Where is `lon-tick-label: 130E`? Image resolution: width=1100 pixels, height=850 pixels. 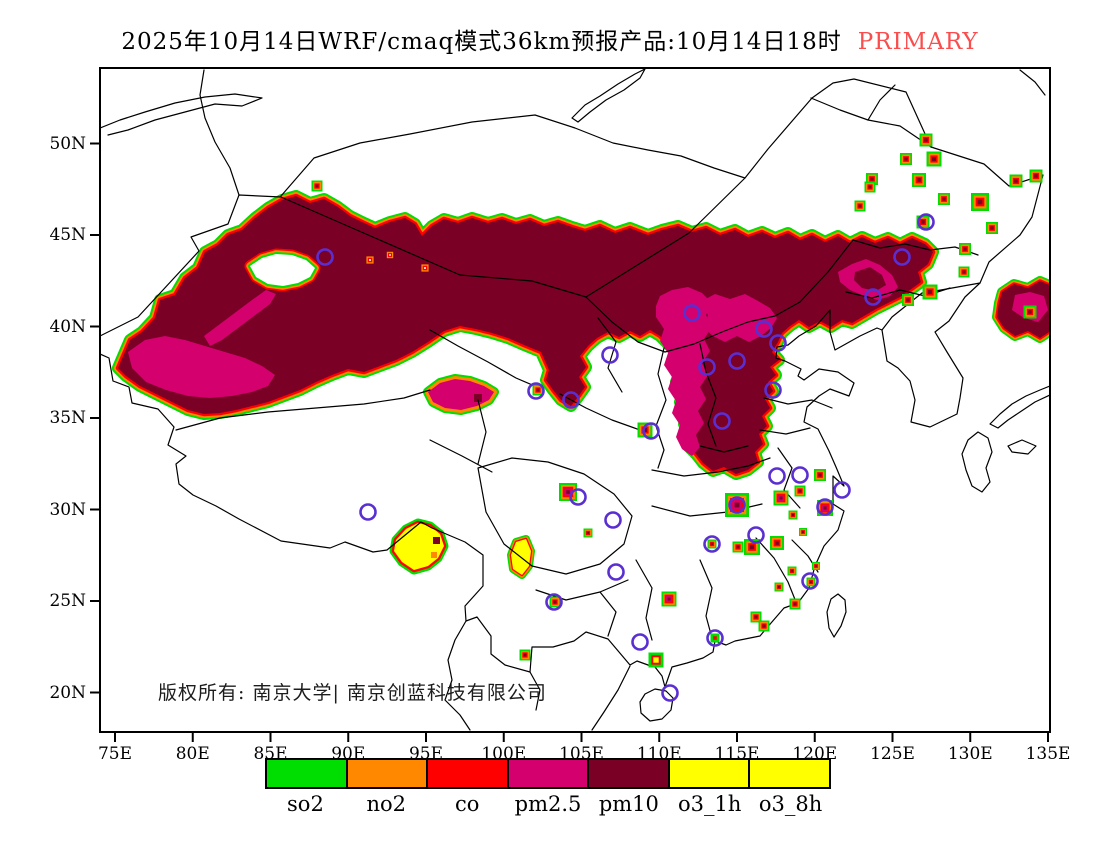 lon-tick-label: 130E is located at coordinates (970, 754).